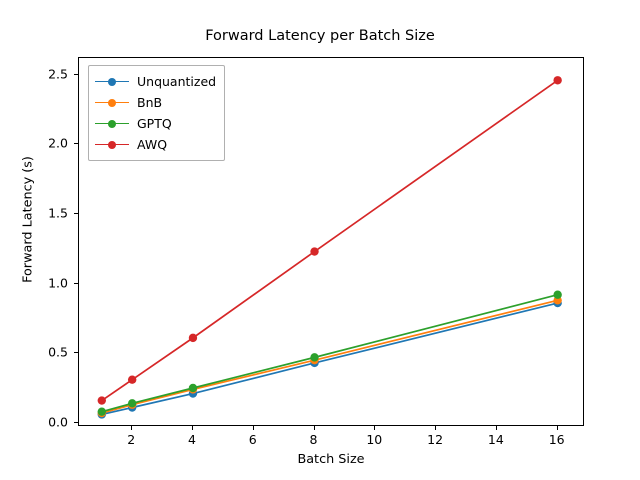 The image size is (640, 480). I want to click on x-tick-label: 12, so click(435, 439).